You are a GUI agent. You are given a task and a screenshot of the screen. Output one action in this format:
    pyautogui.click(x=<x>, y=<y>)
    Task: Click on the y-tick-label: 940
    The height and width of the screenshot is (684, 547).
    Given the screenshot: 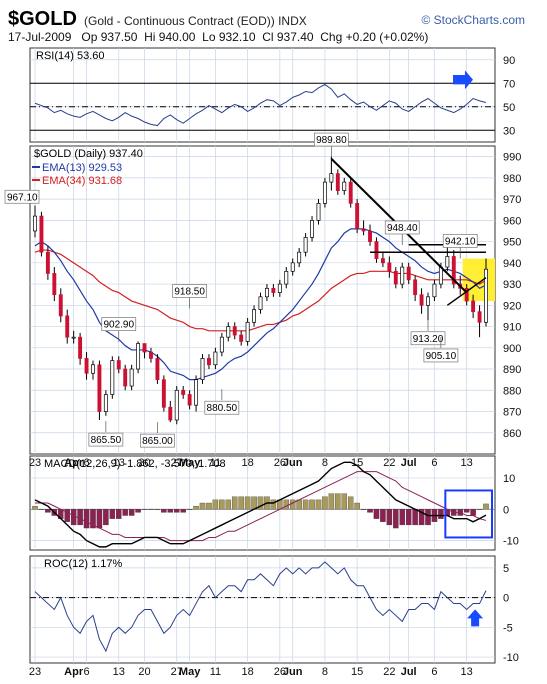 What is the action you would take?
    pyautogui.click(x=512, y=264)
    